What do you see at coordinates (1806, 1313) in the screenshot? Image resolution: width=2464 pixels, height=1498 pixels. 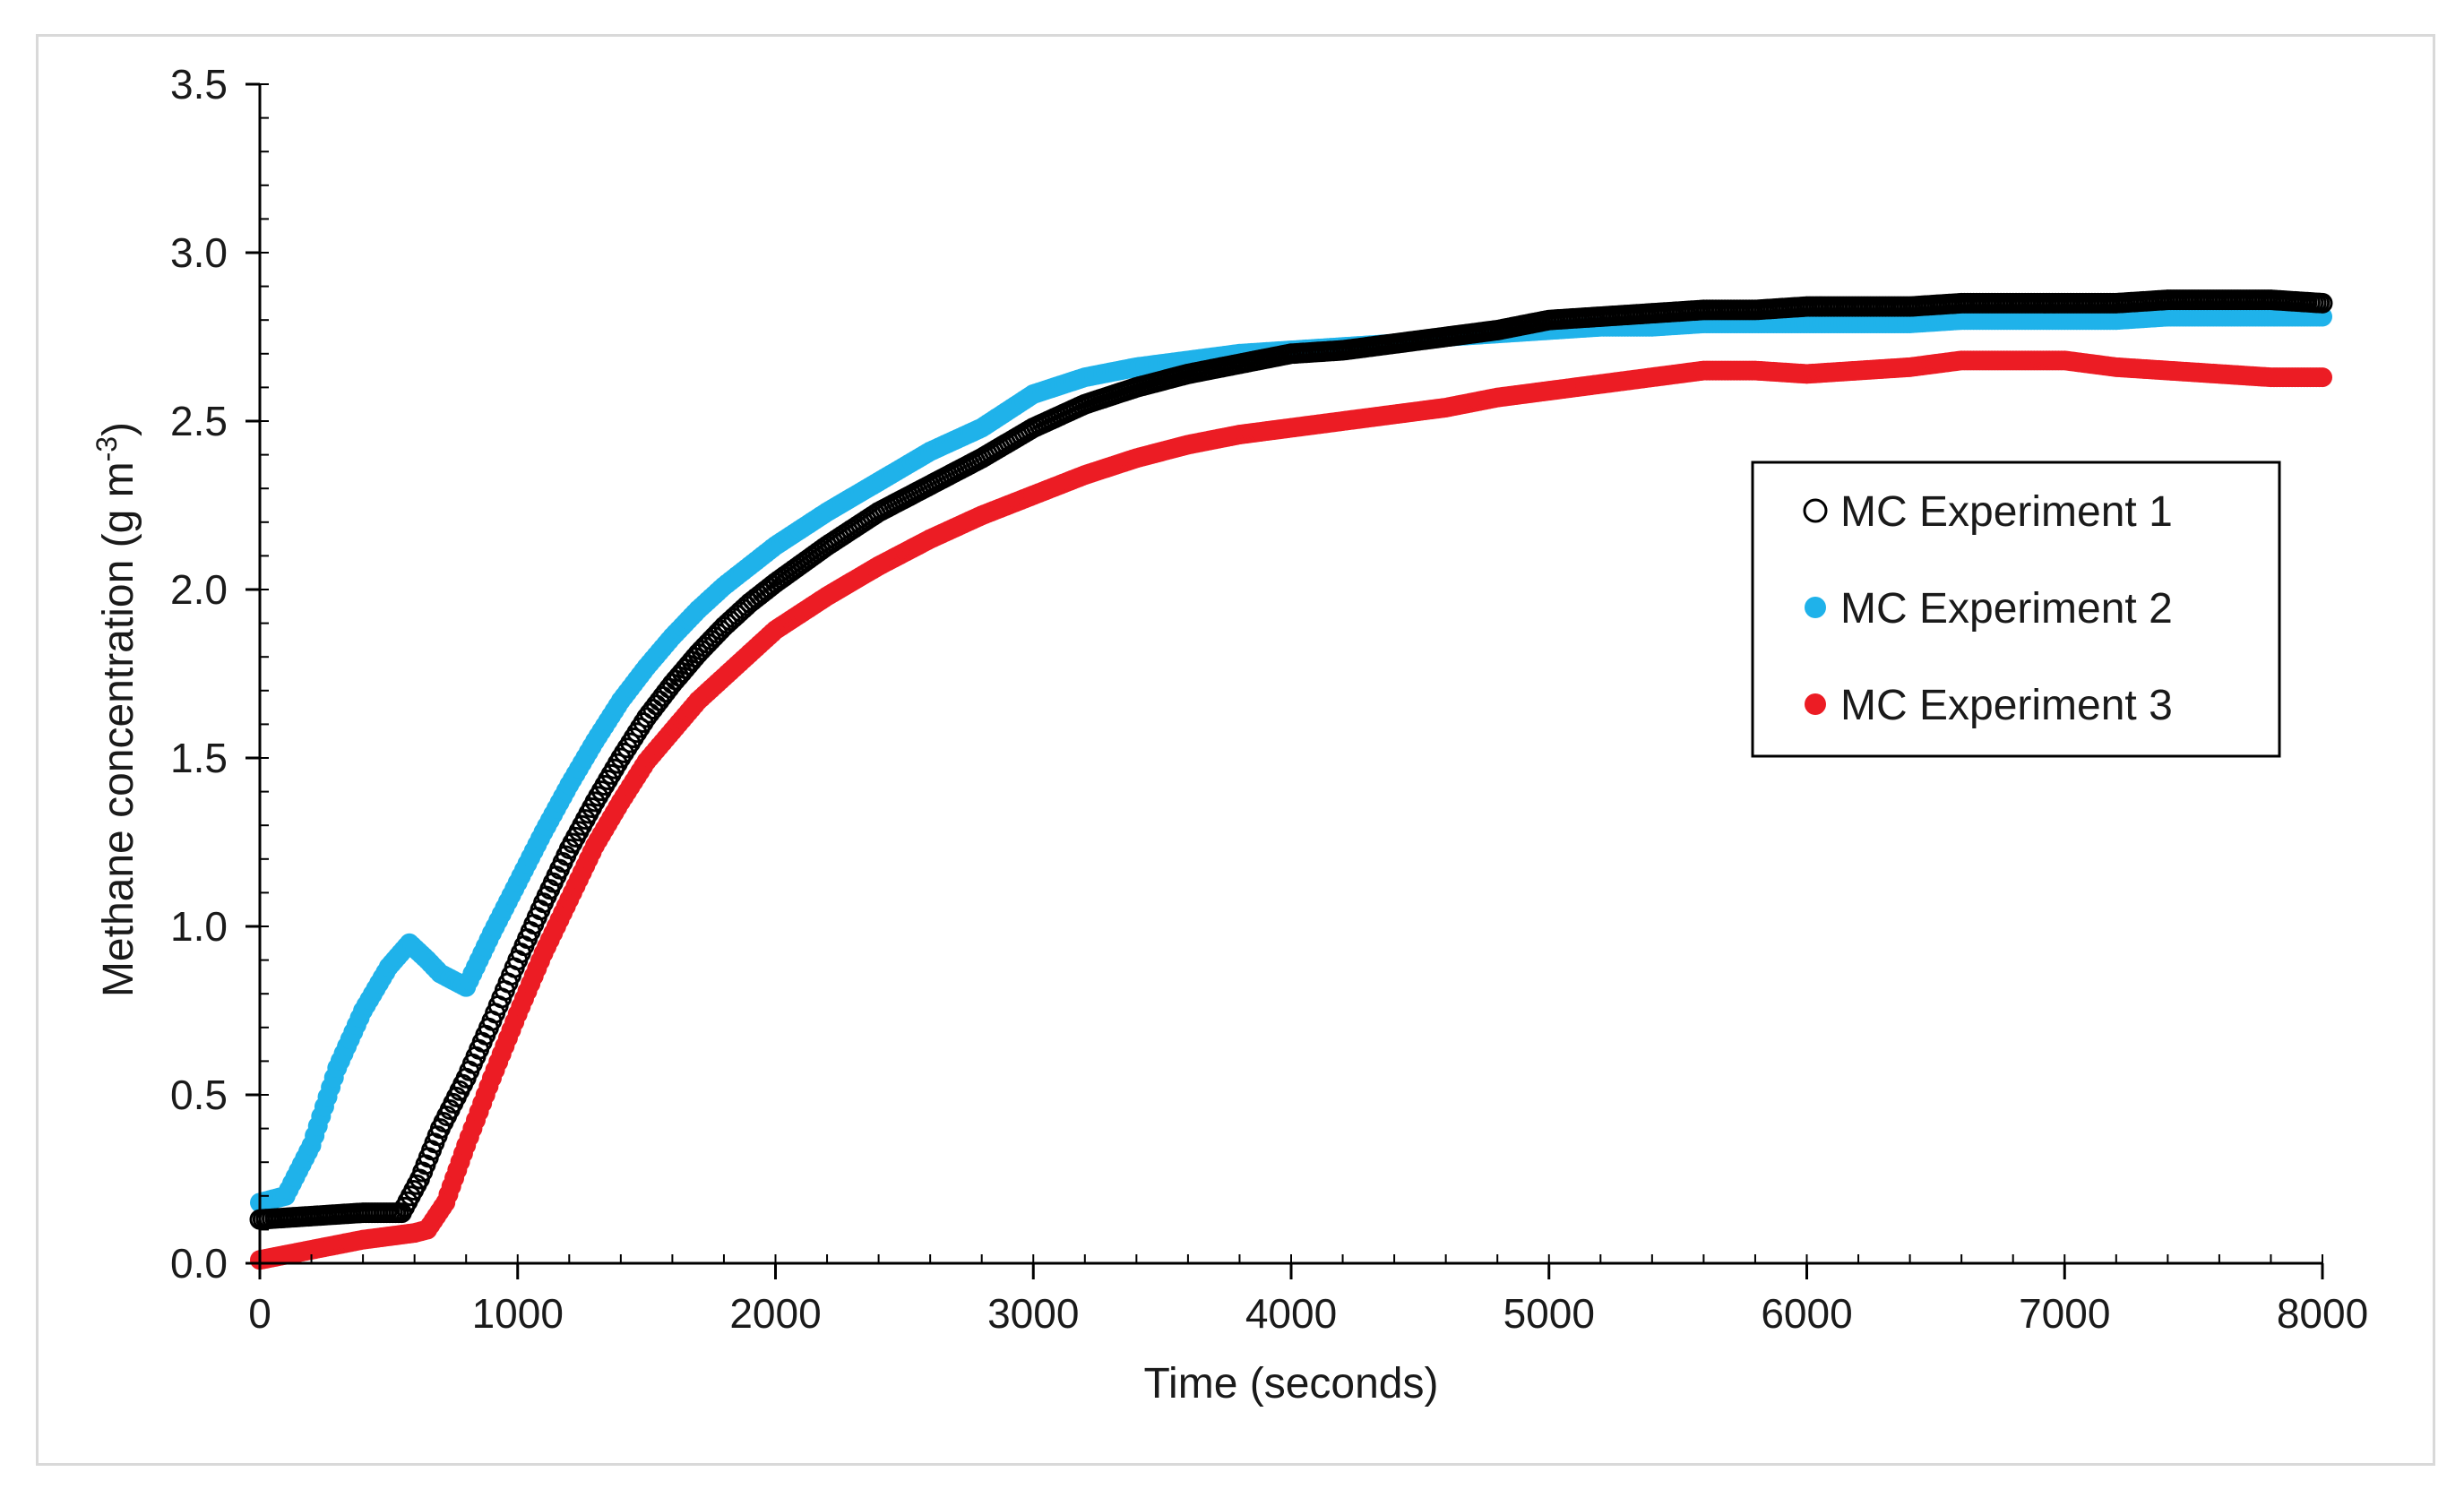 I see `x-tick-label: 6000` at bounding box center [1806, 1313].